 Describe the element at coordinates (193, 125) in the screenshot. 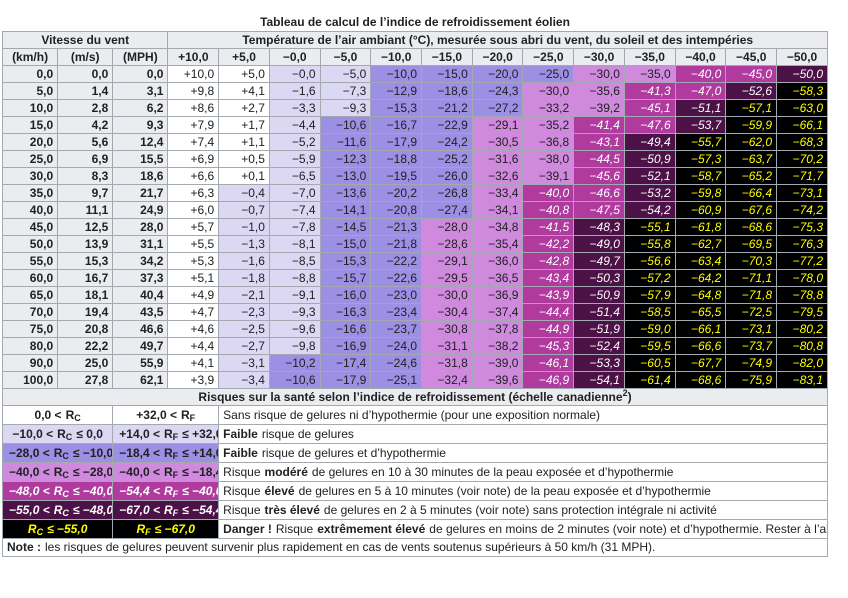

I see `wind-chill-cell: +7,9` at that location.